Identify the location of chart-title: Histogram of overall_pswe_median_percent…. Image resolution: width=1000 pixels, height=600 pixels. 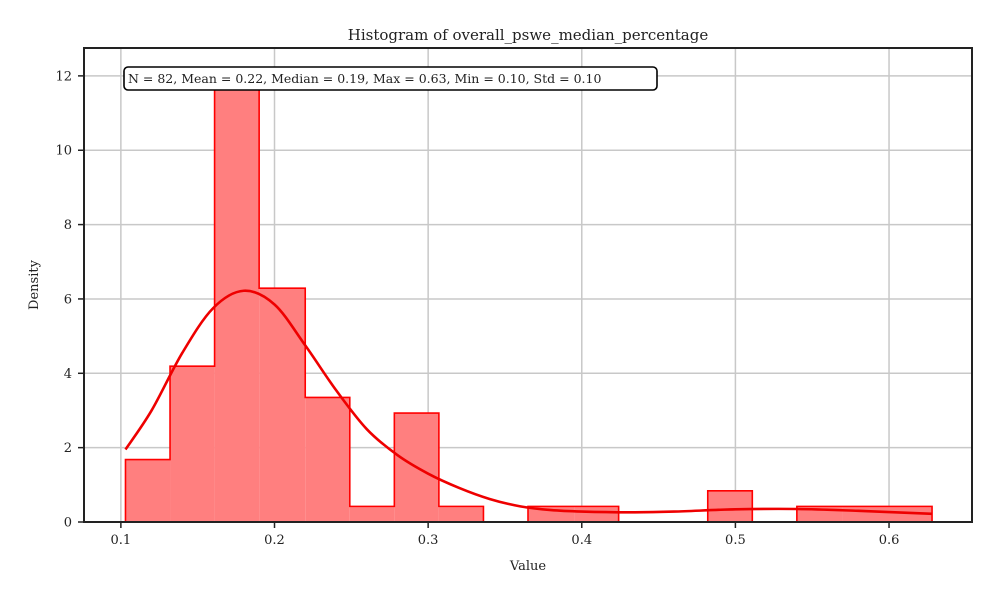
(528, 35).